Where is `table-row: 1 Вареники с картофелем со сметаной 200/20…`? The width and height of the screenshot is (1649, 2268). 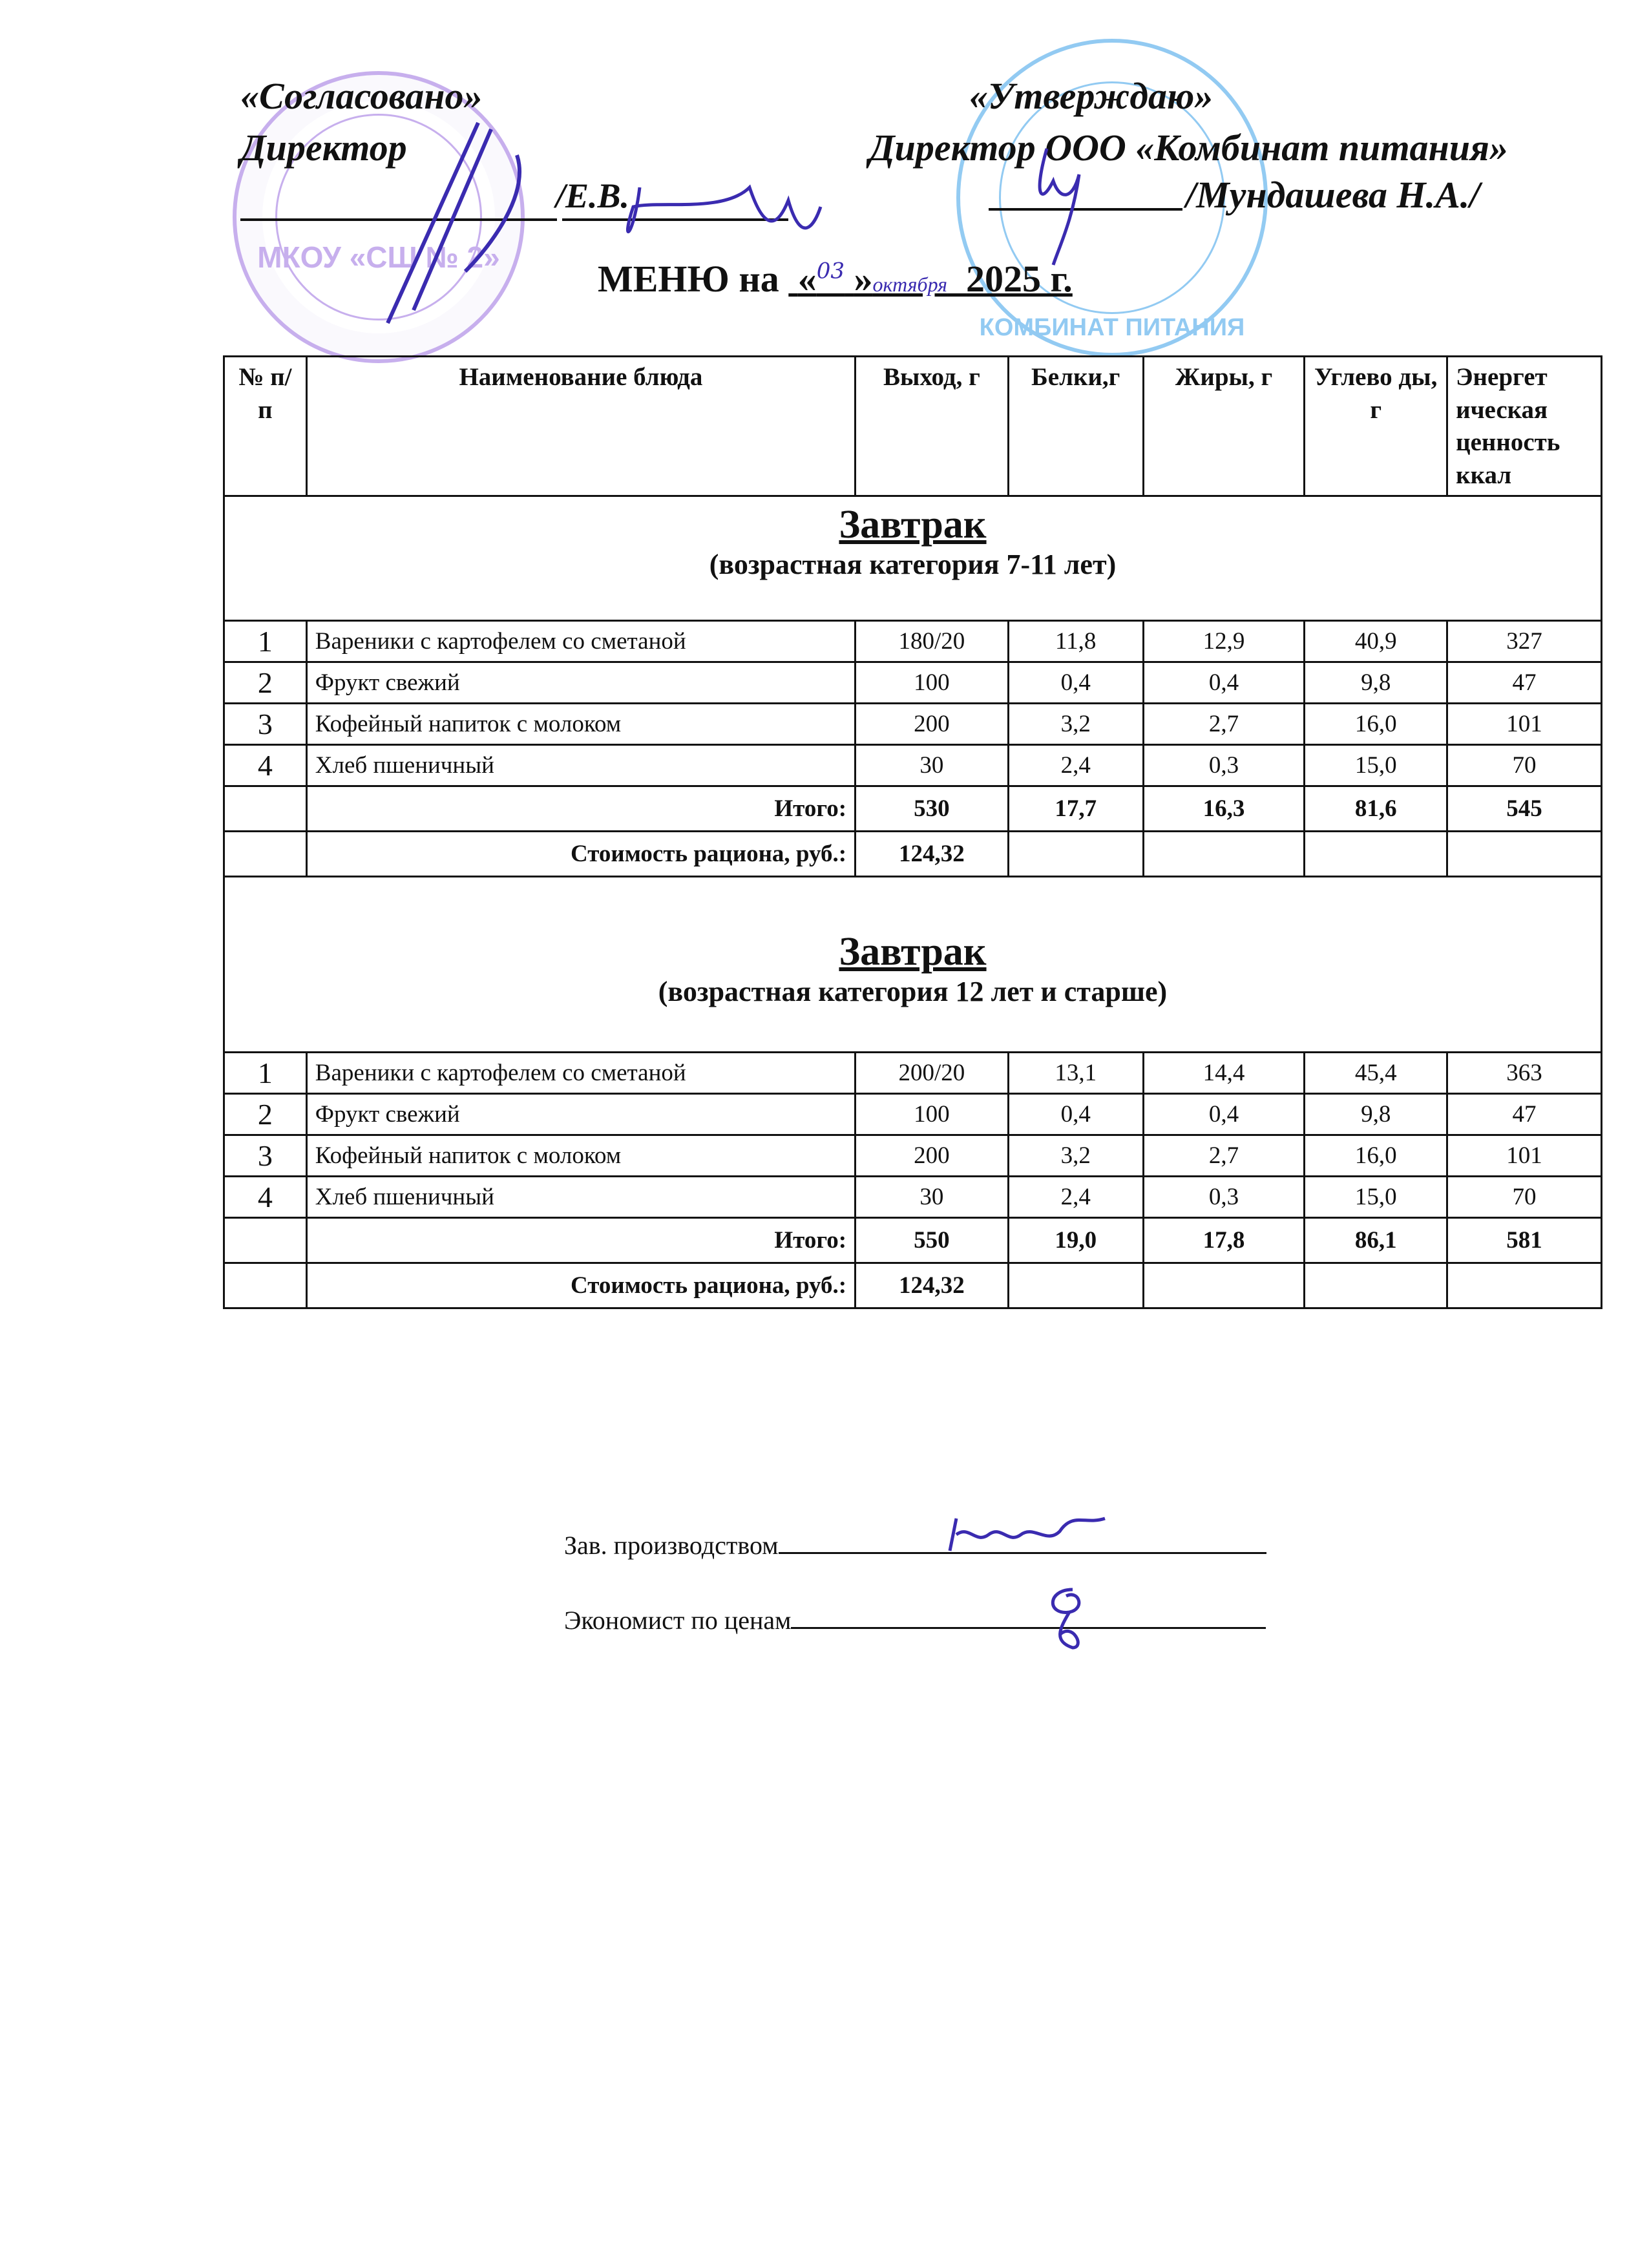
table-row: 1 Вареники с картофелем со сметаной 200/20… is located at coordinates (912, 1073).